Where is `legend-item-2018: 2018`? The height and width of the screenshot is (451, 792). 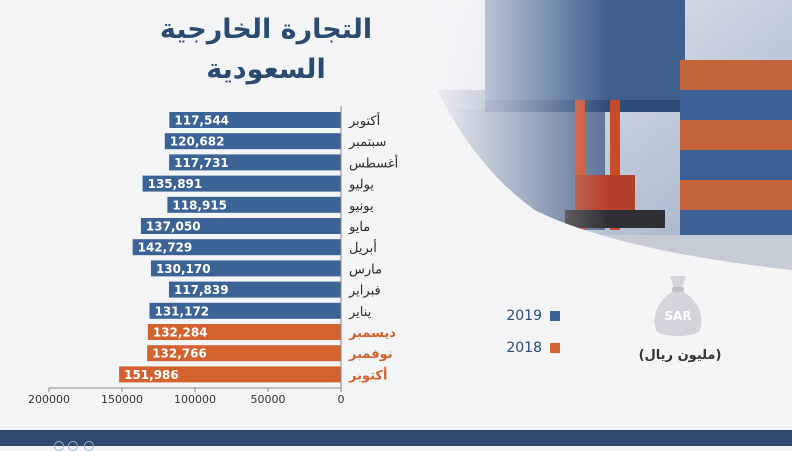 legend-item-2018: 2018 is located at coordinates (515, 348).